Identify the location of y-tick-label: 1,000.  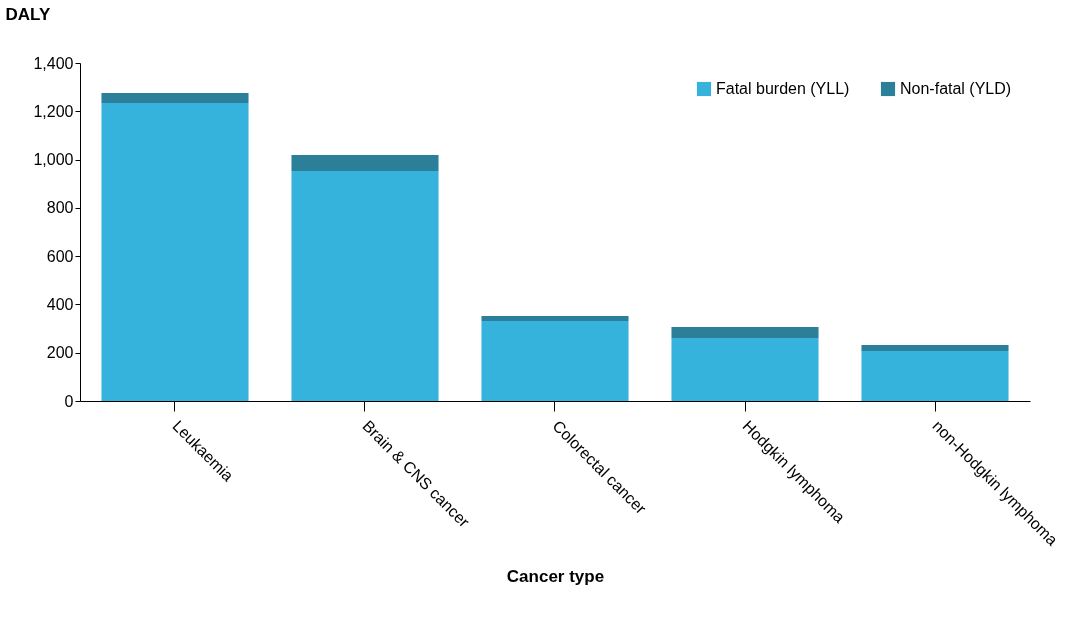
(53, 160).